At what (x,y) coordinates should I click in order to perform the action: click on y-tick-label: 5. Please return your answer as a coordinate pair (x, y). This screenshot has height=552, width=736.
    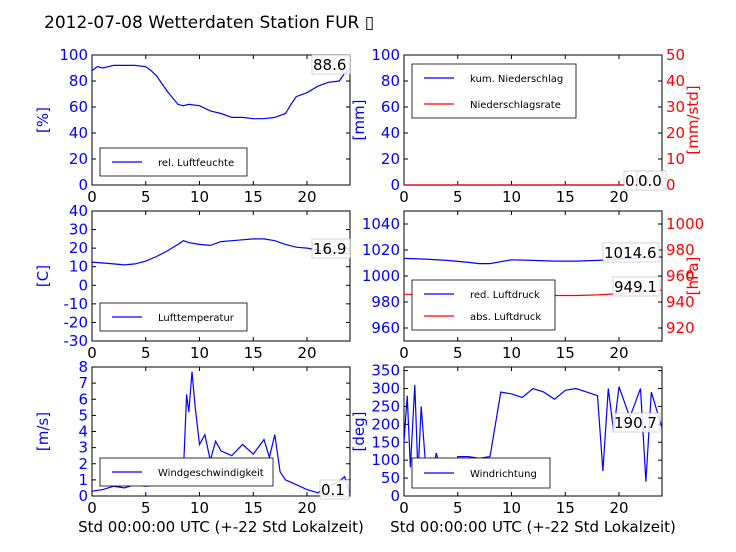
    Looking at the image, I should click on (83, 415).